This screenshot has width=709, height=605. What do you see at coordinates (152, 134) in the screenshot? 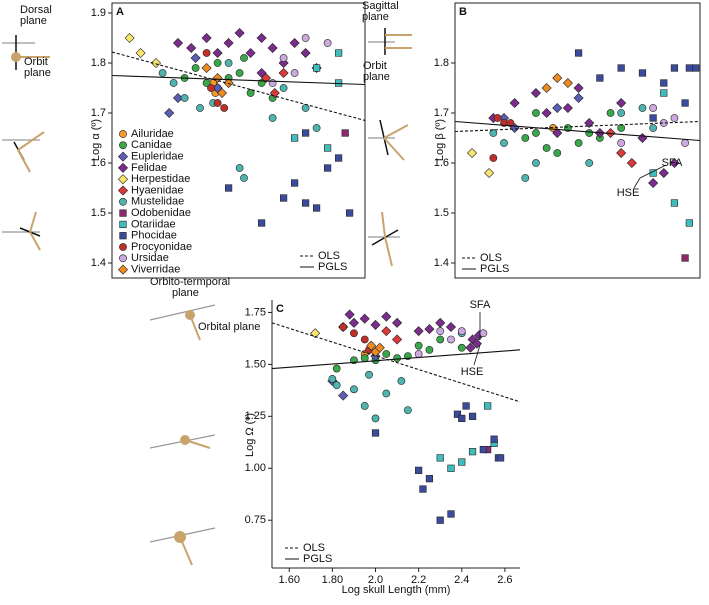
I see `legend-label: Ailuridae` at bounding box center [152, 134].